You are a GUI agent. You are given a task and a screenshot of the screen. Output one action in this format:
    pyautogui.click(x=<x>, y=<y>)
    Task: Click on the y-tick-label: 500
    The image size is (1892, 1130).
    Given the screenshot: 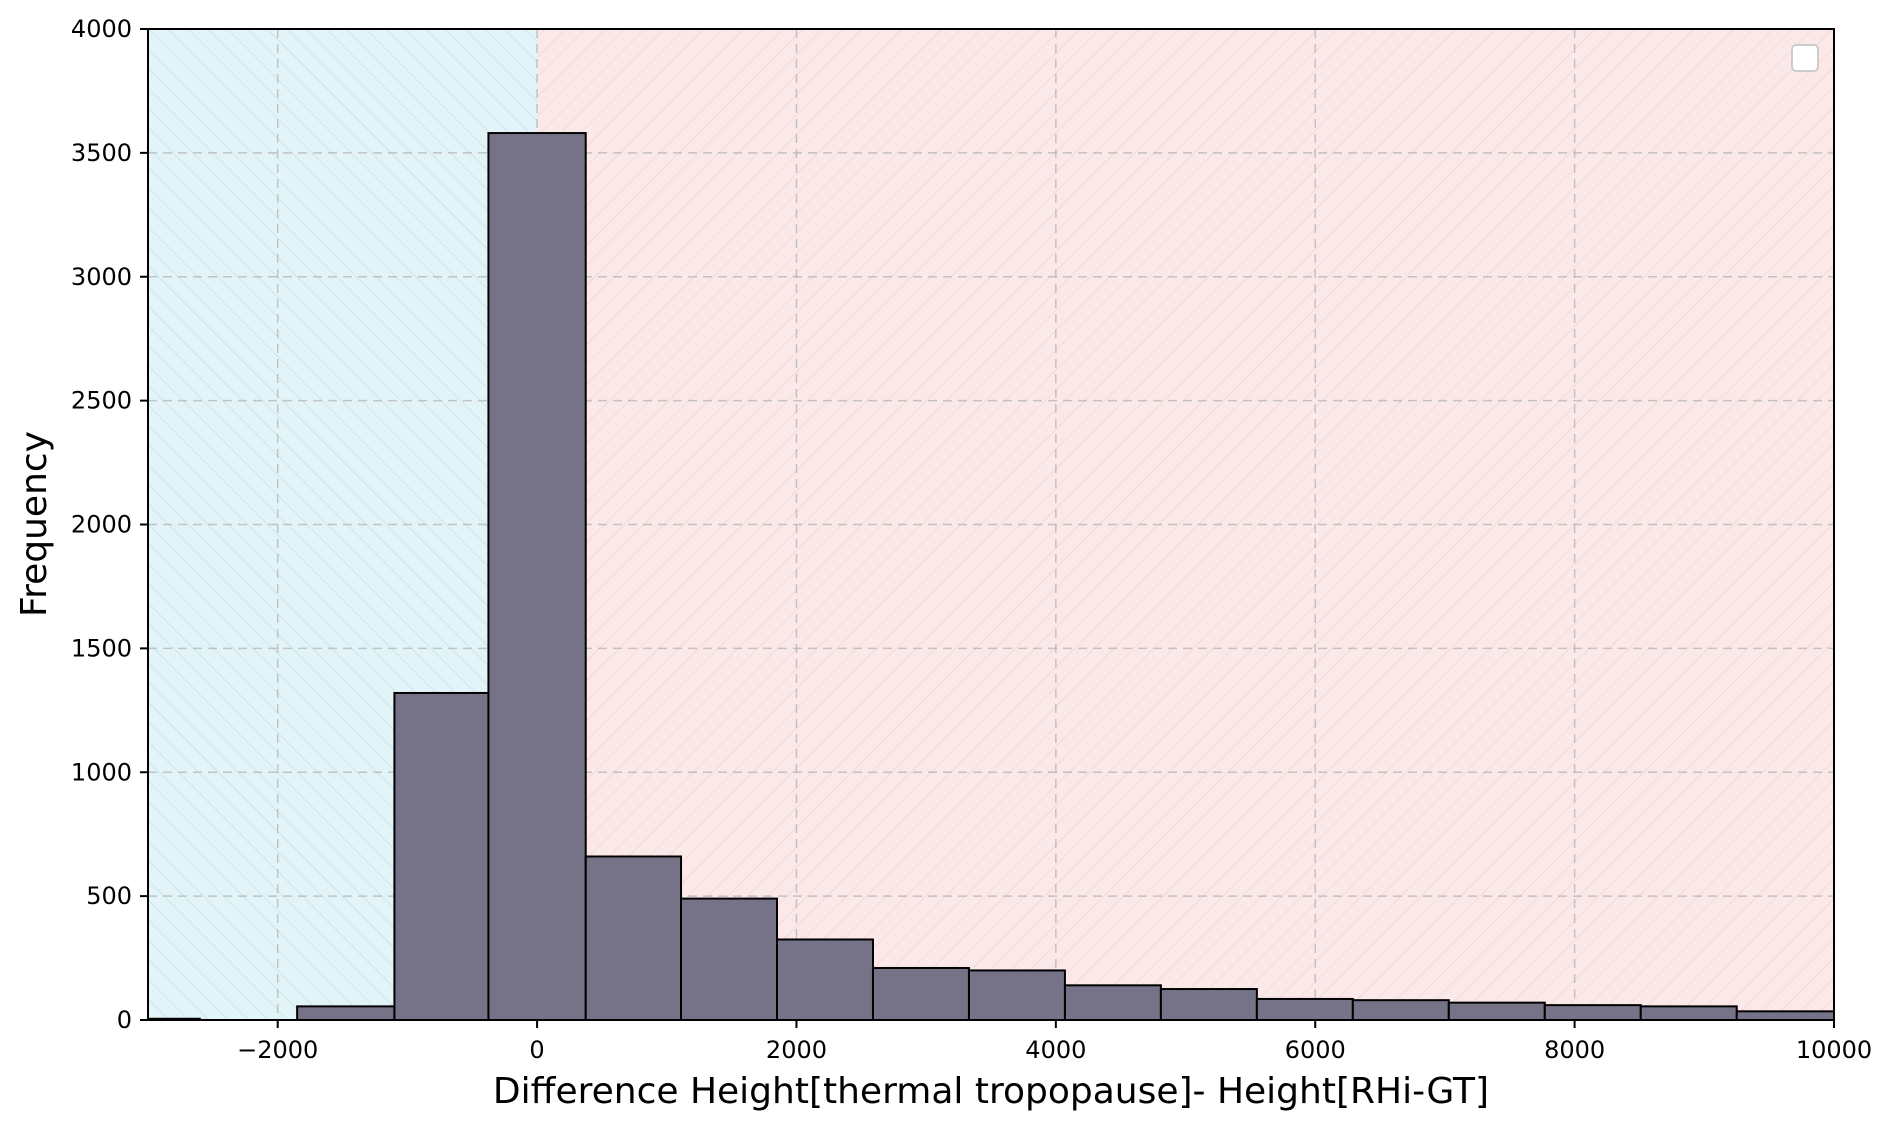 What is the action you would take?
    pyautogui.click(x=109, y=896)
    